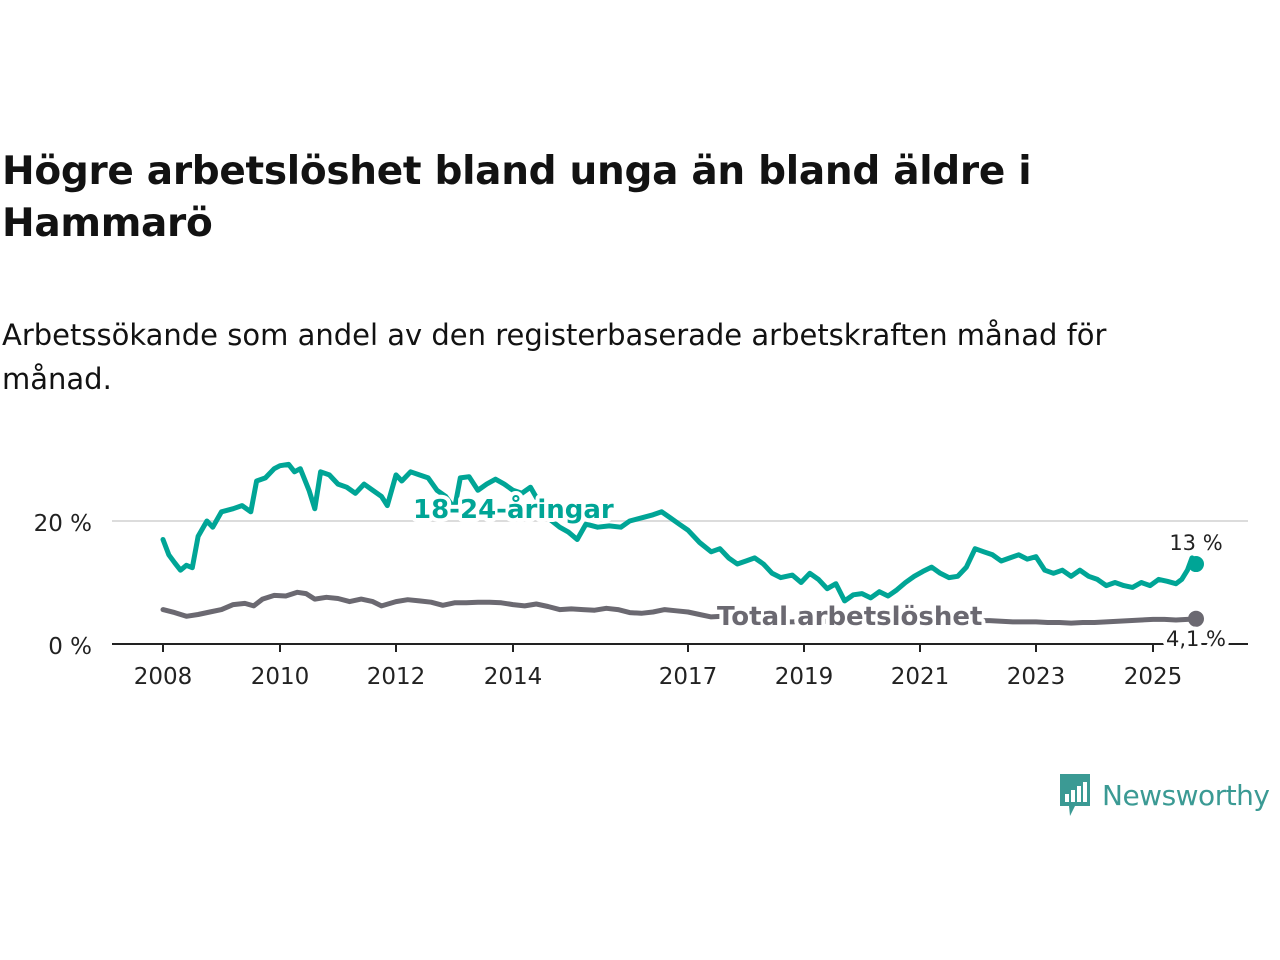 The image size is (1280, 960). Describe the element at coordinates (920, 677) in the screenshot. I see `x-tick-label-2021: 2021` at that location.